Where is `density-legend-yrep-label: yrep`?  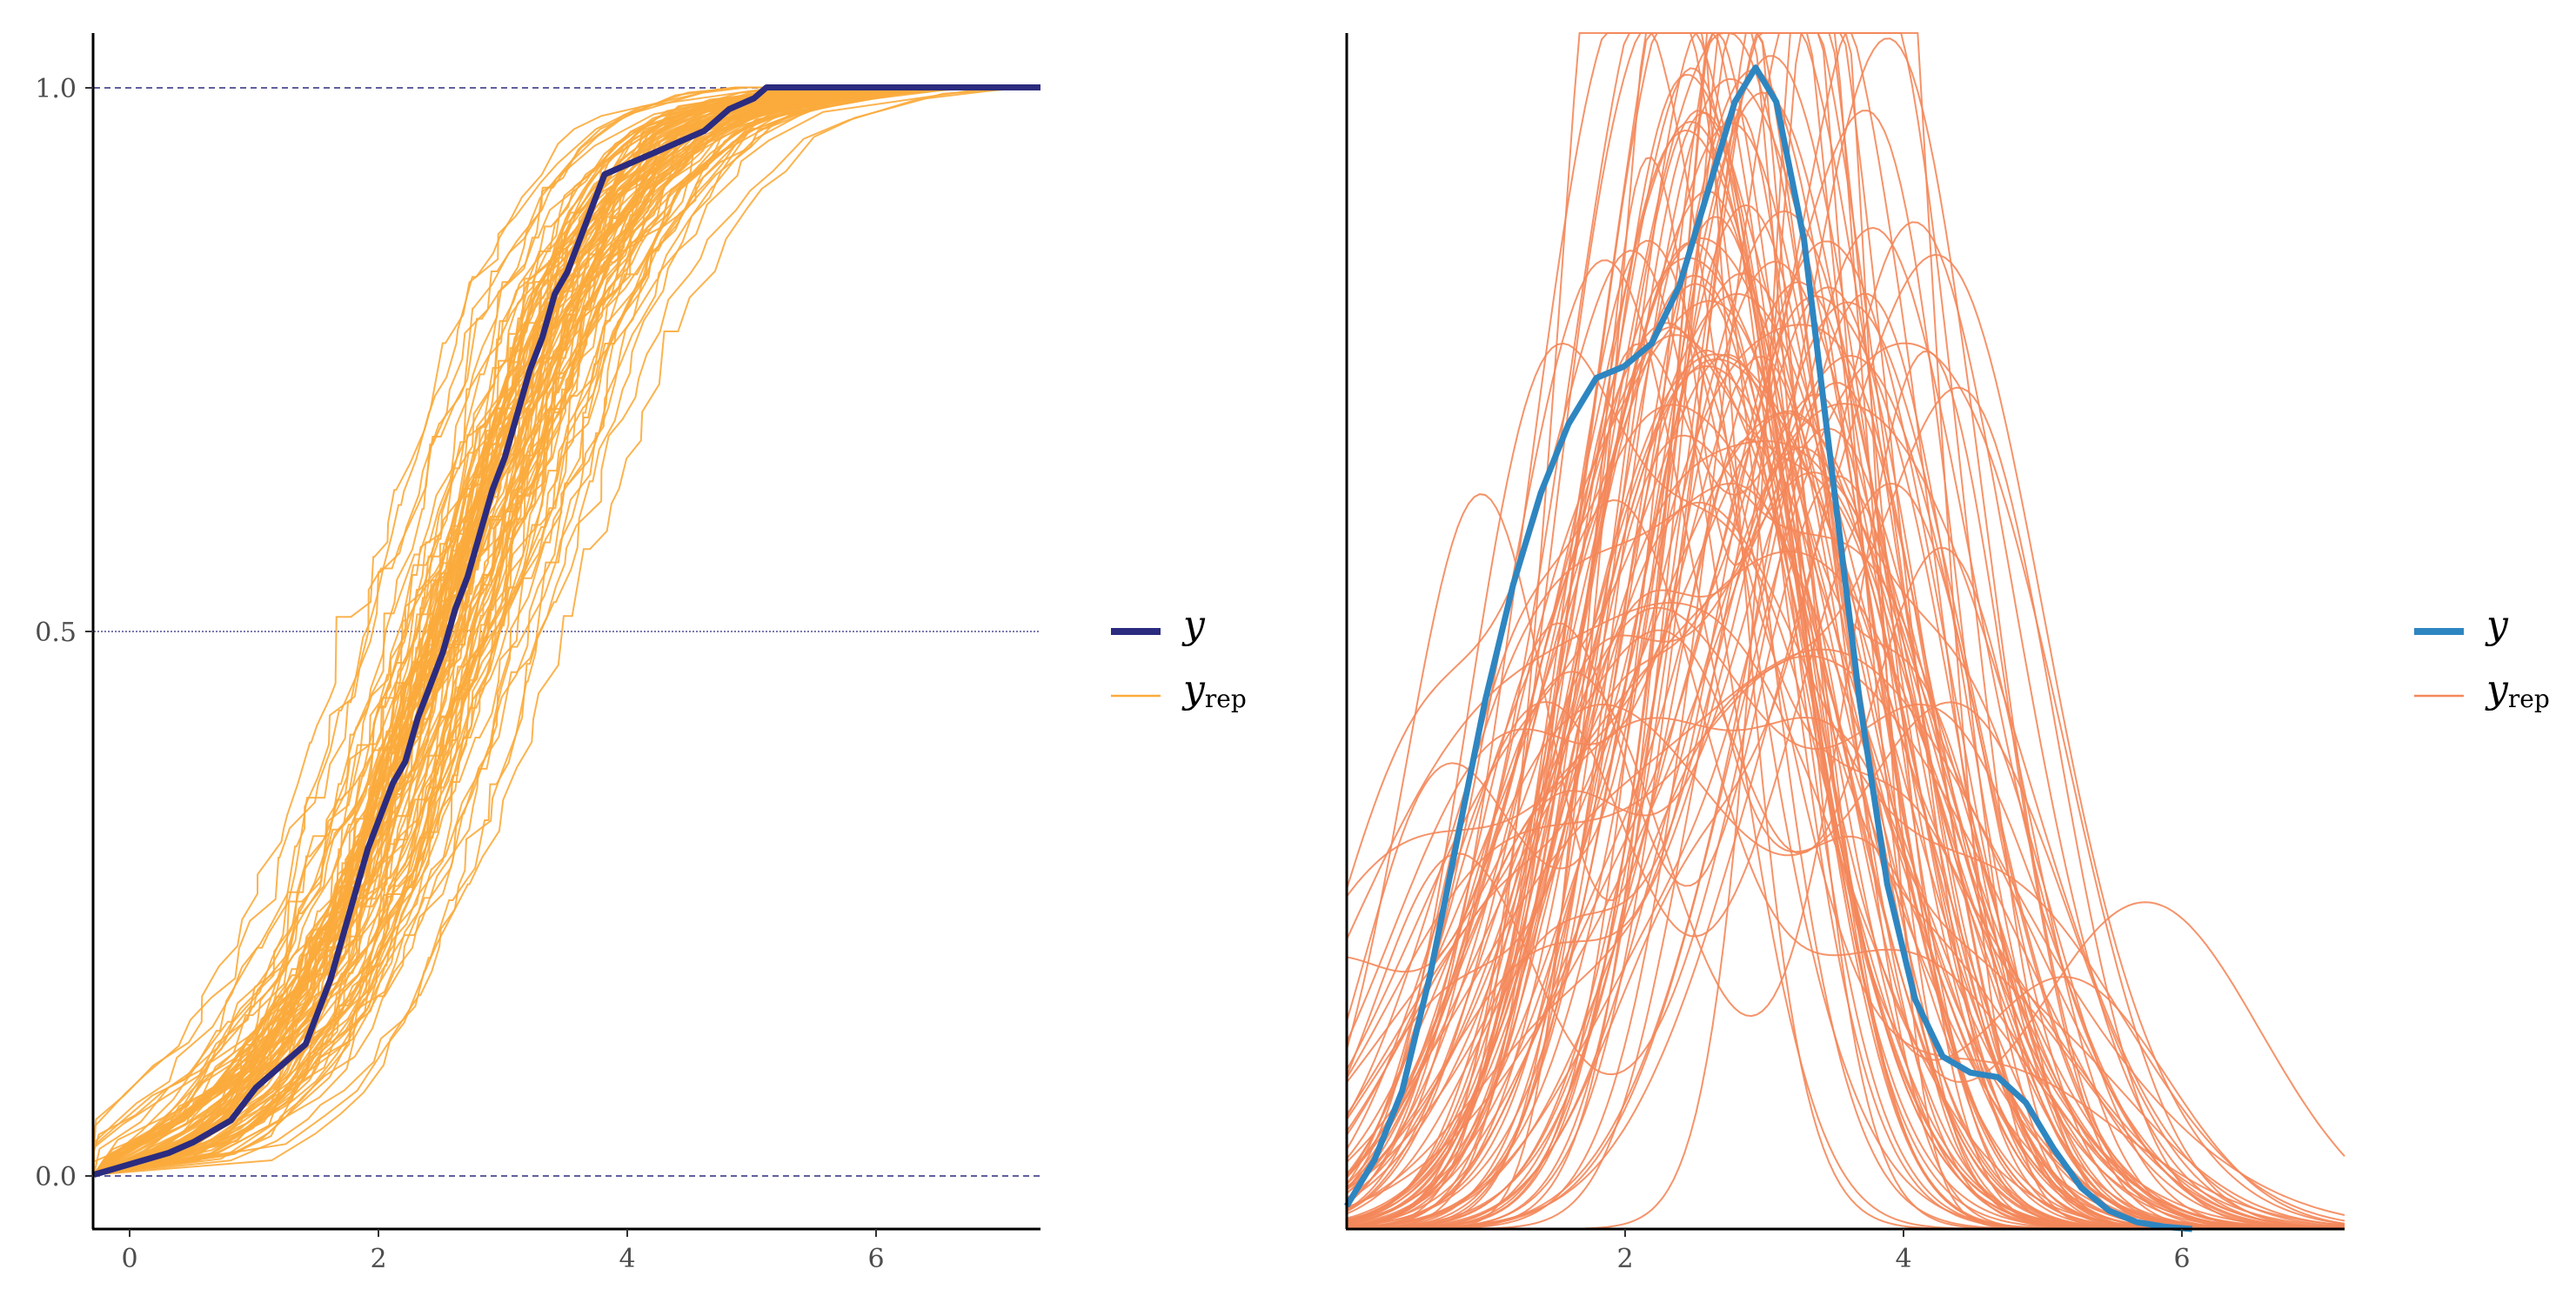 density-legend-yrep-label: yrep is located at coordinates (2517, 690).